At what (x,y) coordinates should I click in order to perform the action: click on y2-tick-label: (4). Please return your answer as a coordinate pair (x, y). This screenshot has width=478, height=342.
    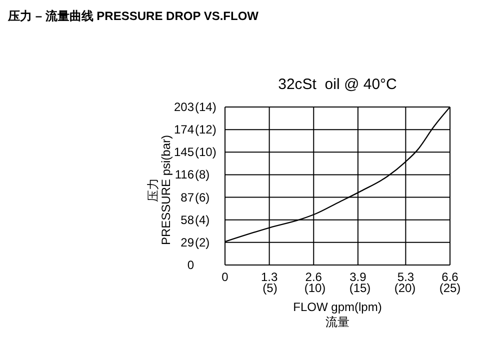
    Looking at the image, I should click on (202, 219).